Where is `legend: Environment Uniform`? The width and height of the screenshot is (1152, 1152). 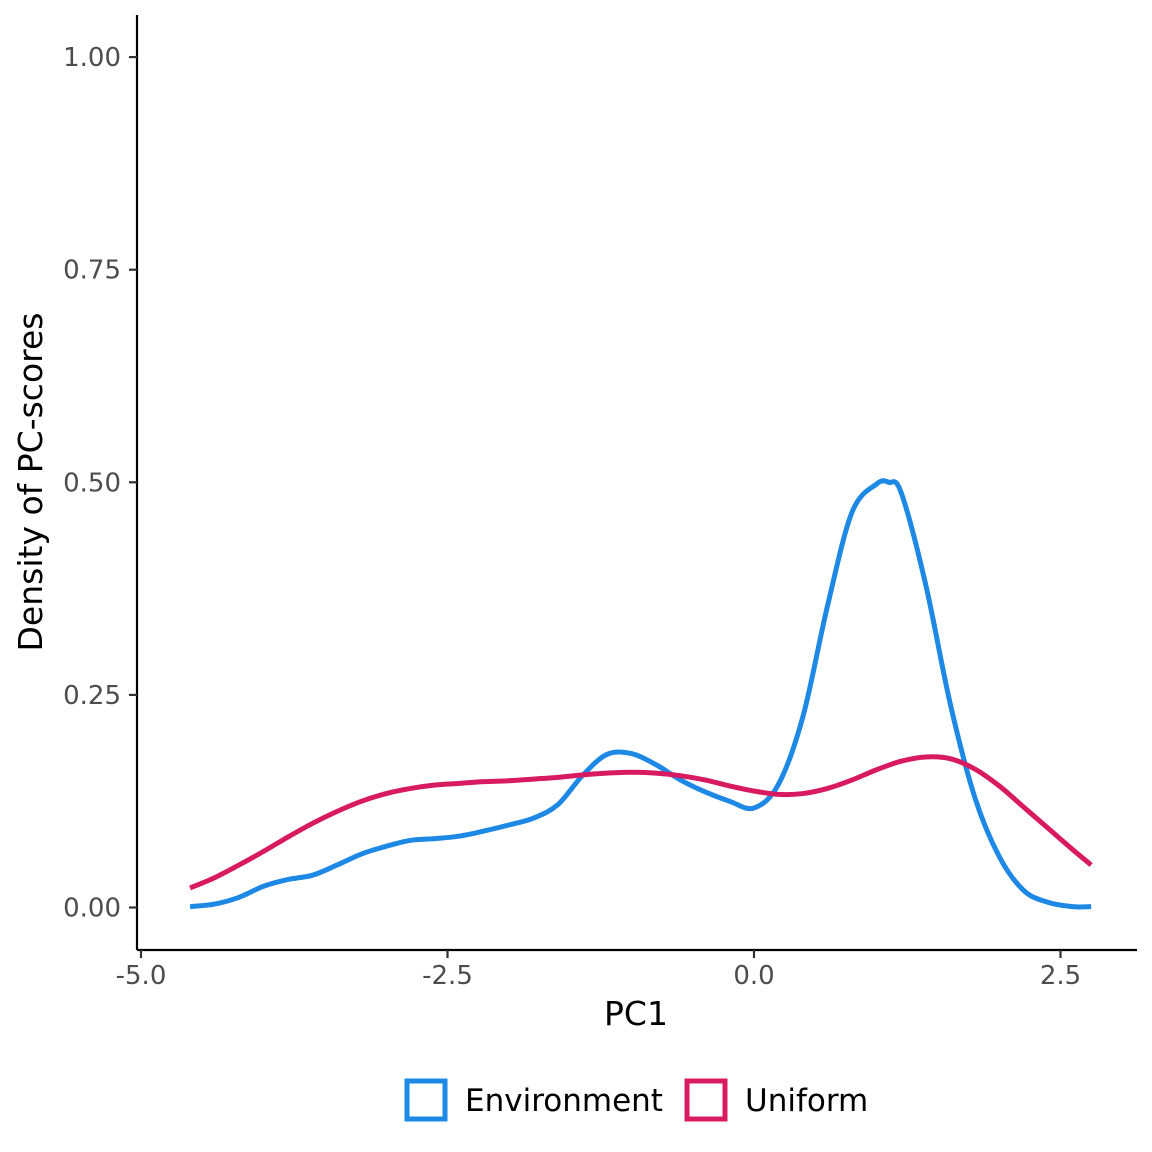
legend: Environment Uniform is located at coordinates (636, 1100).